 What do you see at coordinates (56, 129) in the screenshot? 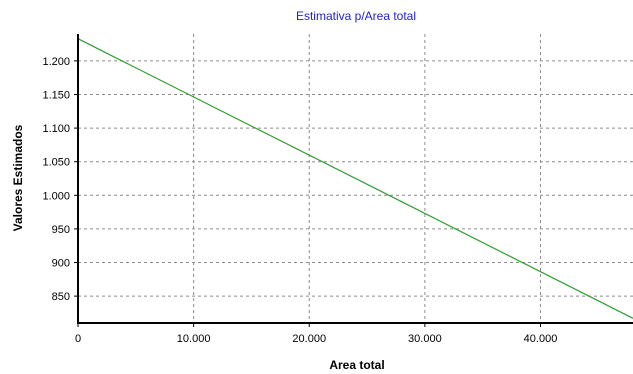
I see `y-tick-label: 1.100` at bounding box center [56, 129].